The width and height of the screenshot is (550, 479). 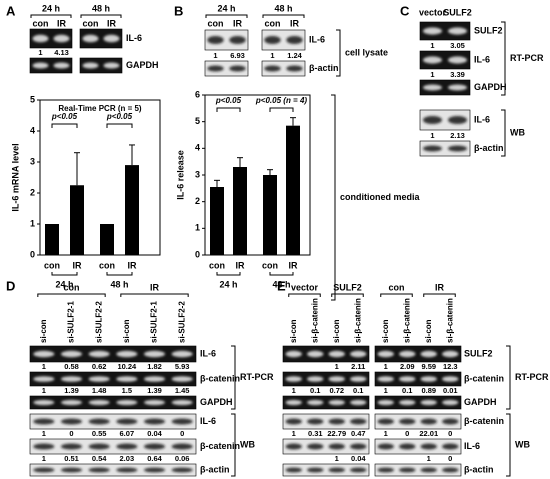 What do you see at coordinates (127, 433) in the screenshot?
I see `quant-value: 6.07` at bounding box center [127, 433].